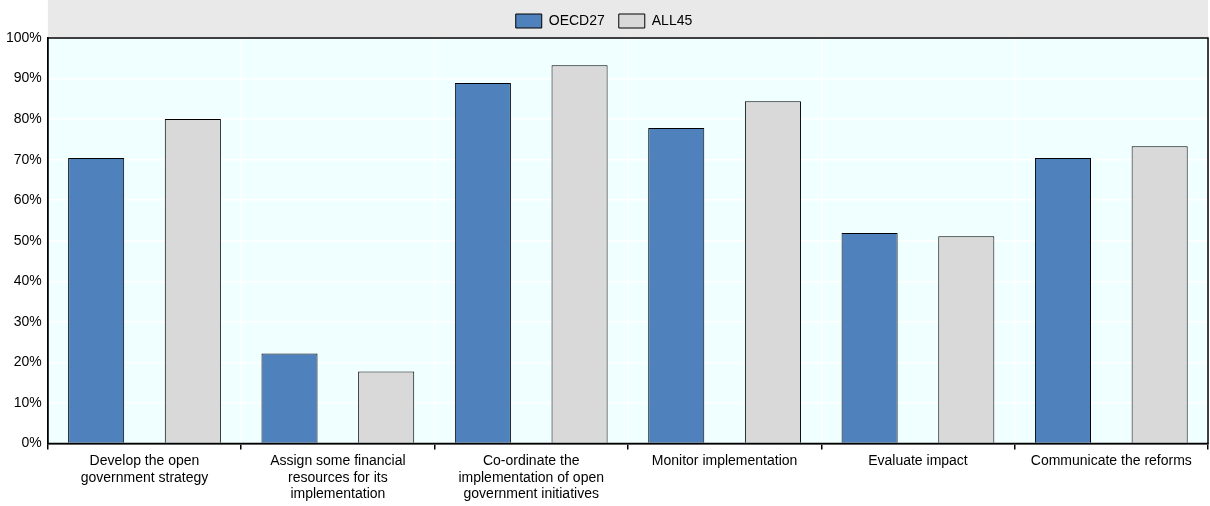 The image size is (1210, 506). What do you see at coordinates (27, 158) in the screenshot?
I see `y-tick-label: 70%` at bounding box center [27, 158].